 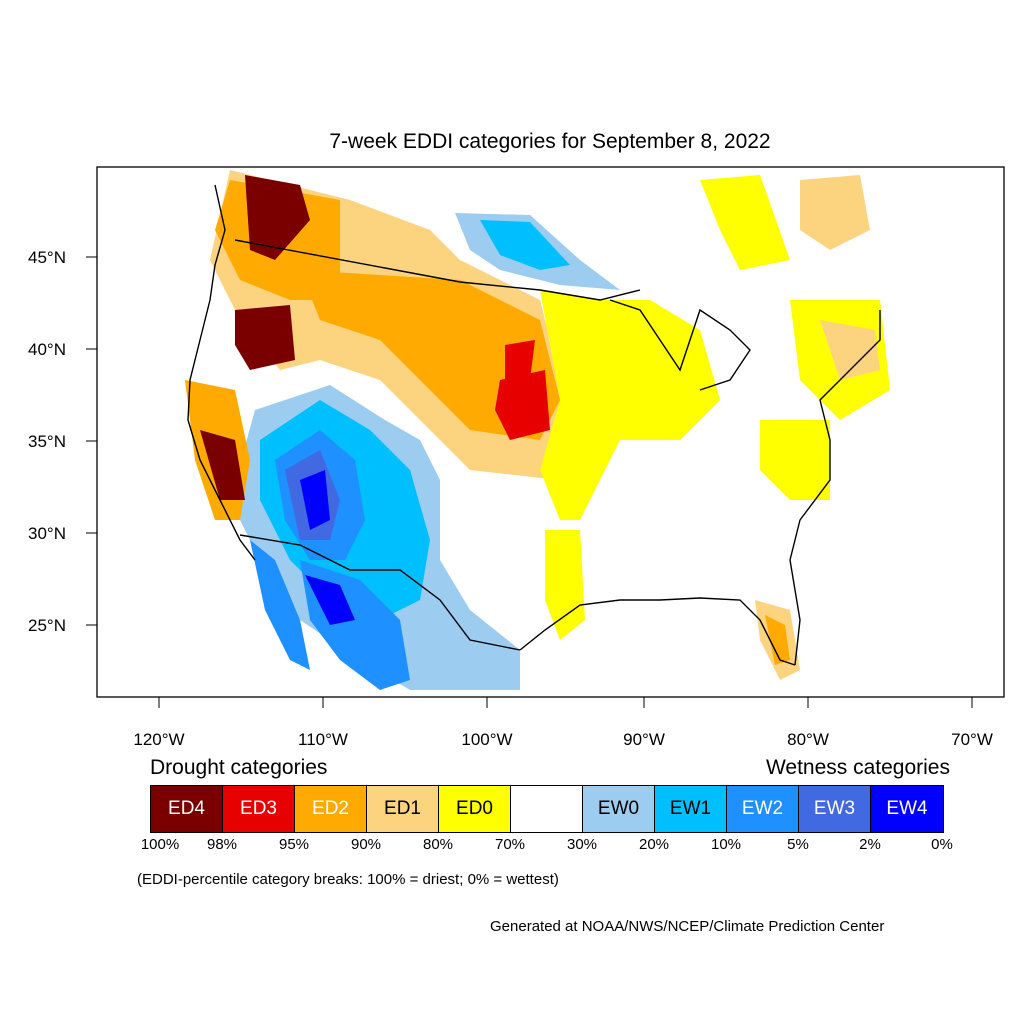 I want to click on percentile-break-label: 2%, so click(x=870, y=844).